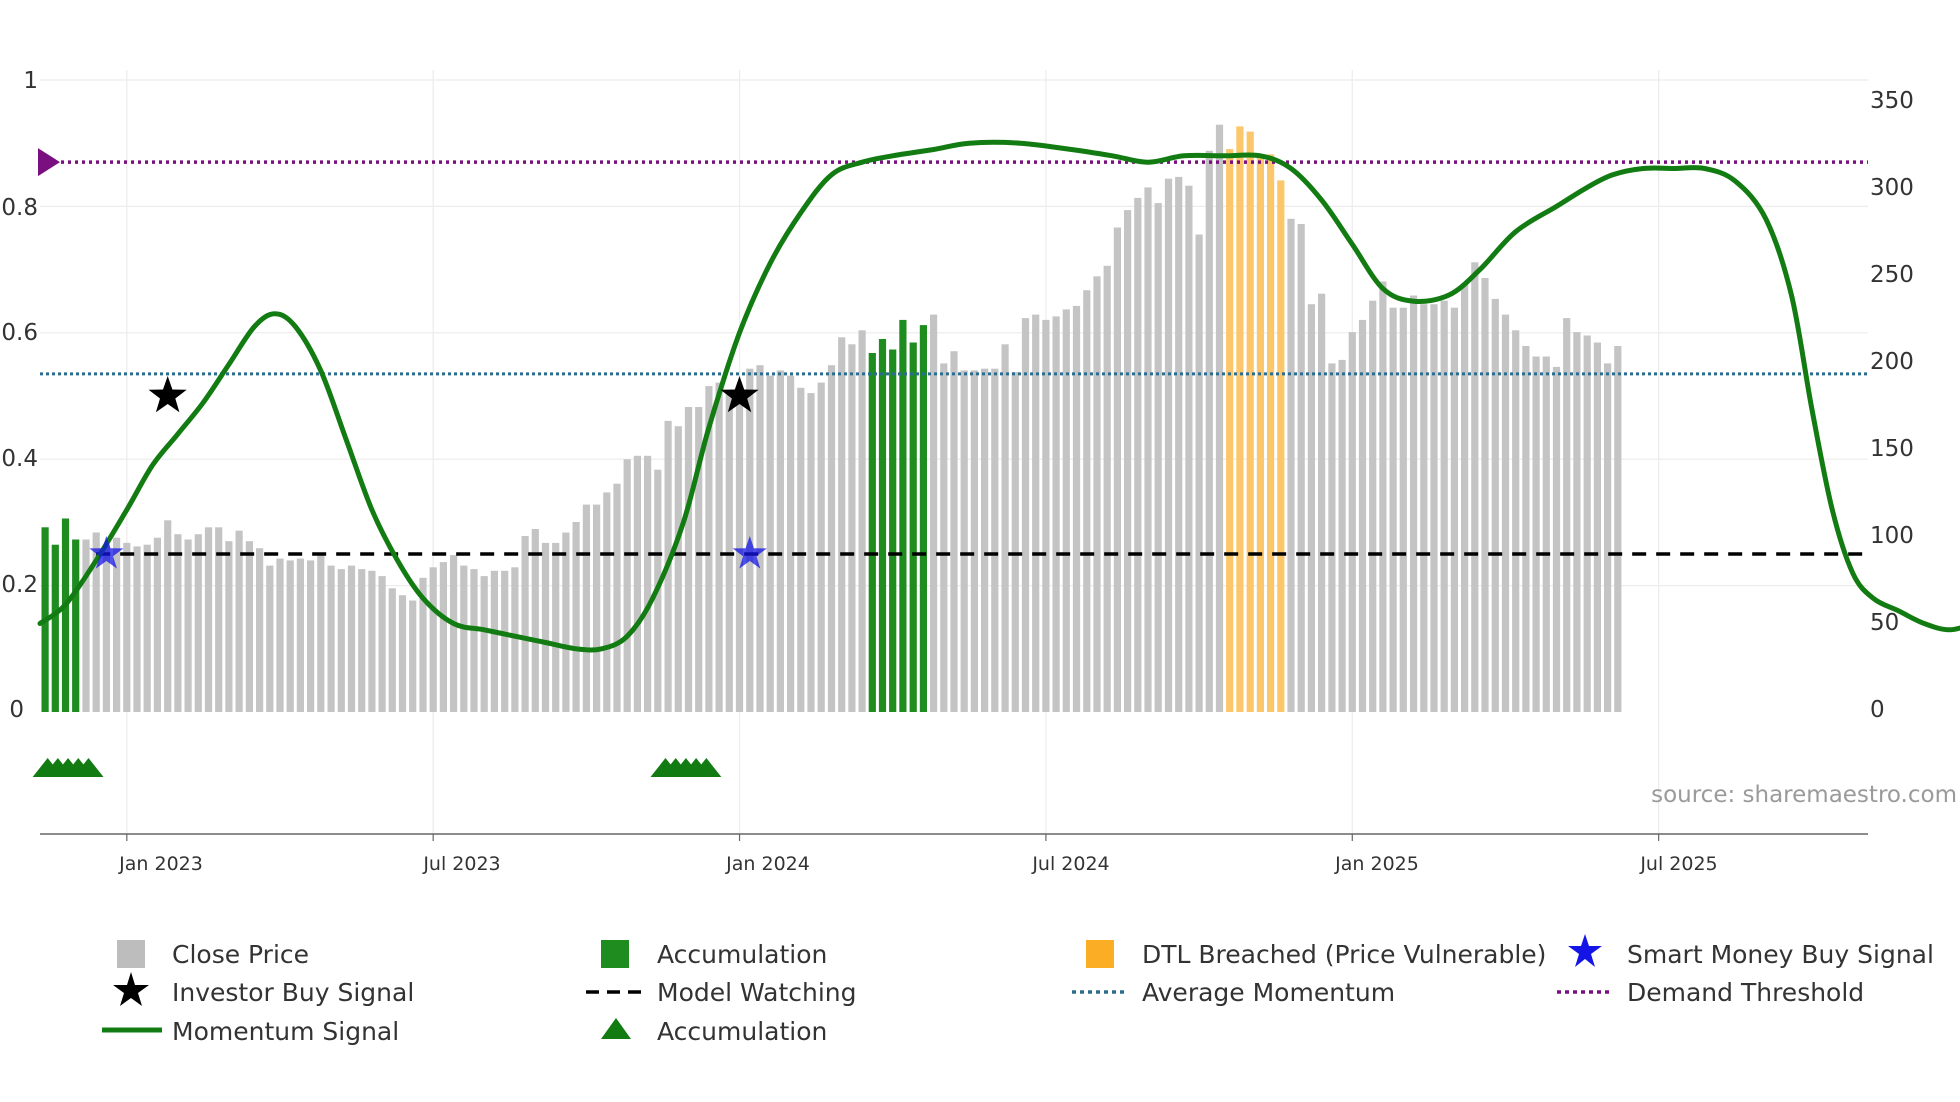 This screenshot has height=1102, width=1960. What do you see at coordinates (106, 552) in the screenshot?
I see `smart-money-star-icon` at bounding box center [106, 552].